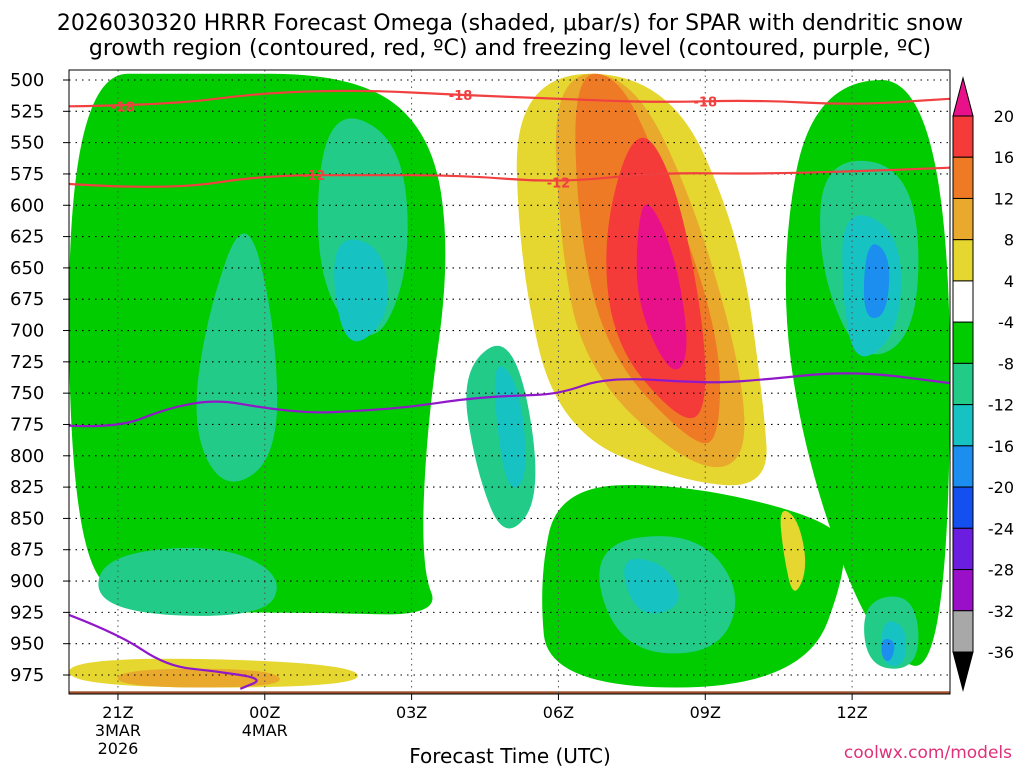 This screenshot has width=1024, height=772. Describe the element at coordinates (27, 237) in the screenshot. I see `y-tick-label-625: 625` at that location.